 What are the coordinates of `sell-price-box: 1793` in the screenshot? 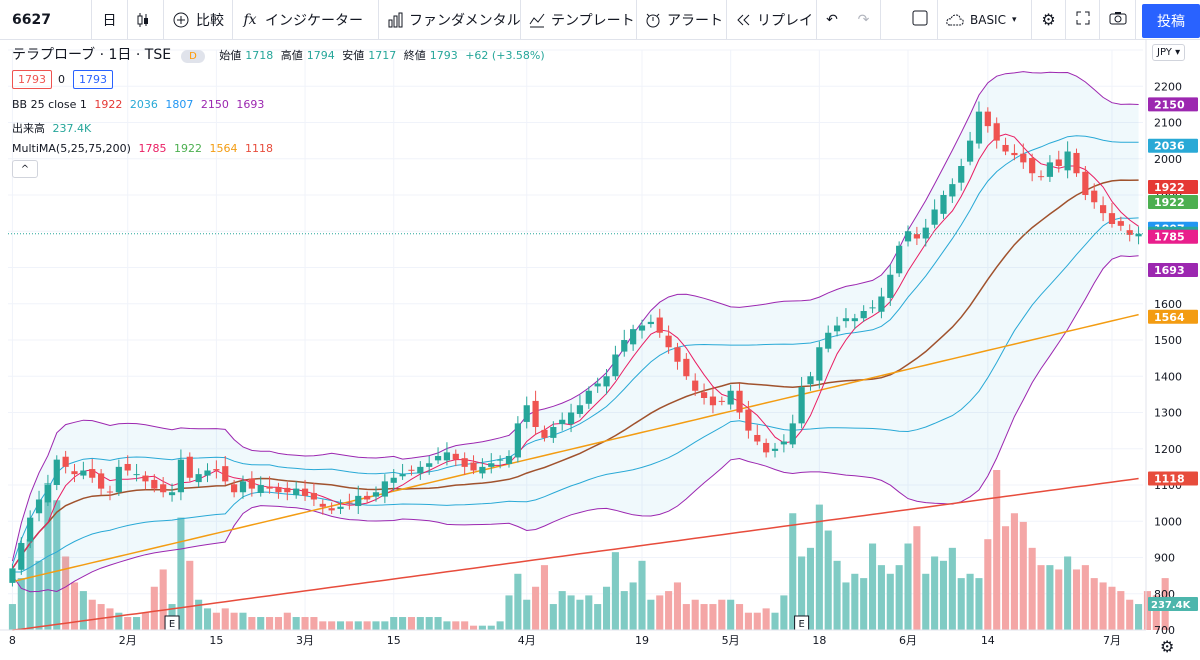 It's located at (32, 79).